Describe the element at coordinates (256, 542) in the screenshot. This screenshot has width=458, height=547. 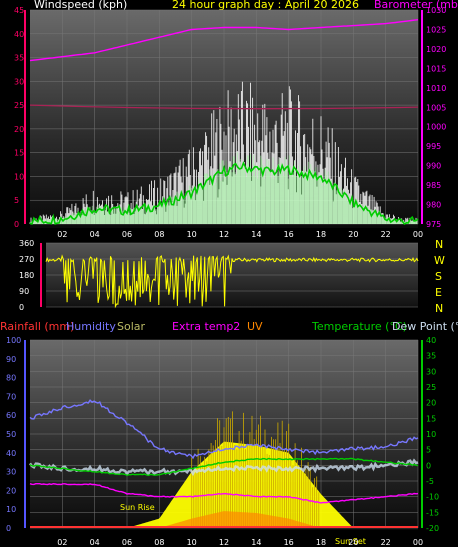
I see `temp-x-tick: 14` at that location.